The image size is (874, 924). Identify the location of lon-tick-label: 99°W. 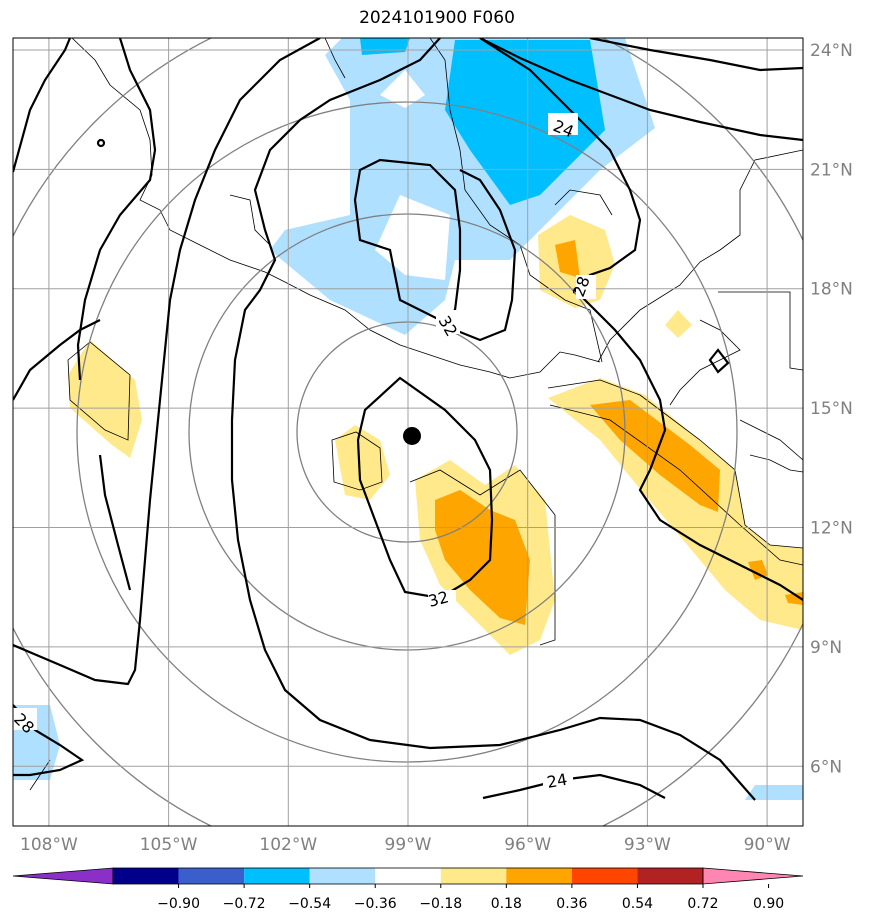
(408, 845).